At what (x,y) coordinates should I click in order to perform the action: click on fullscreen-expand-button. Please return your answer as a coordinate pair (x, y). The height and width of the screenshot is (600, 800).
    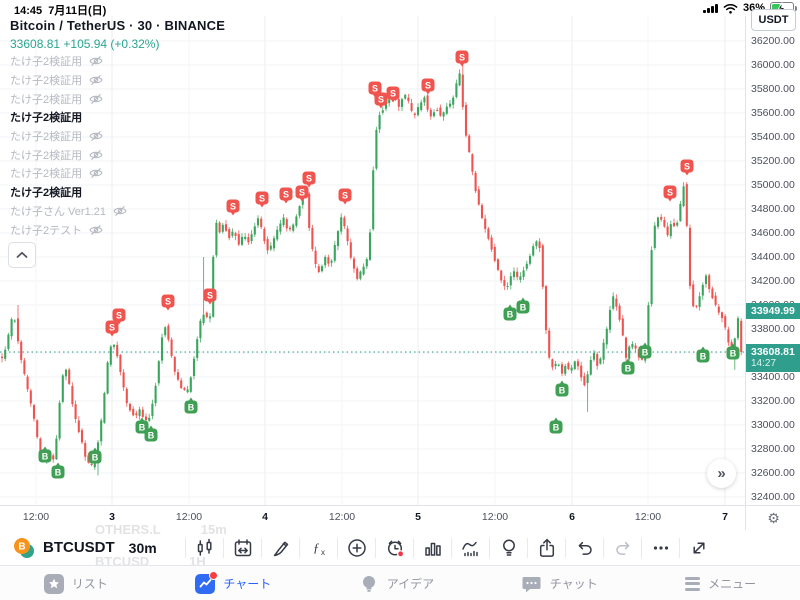
    Looking at the image, I should click on (699, 548).